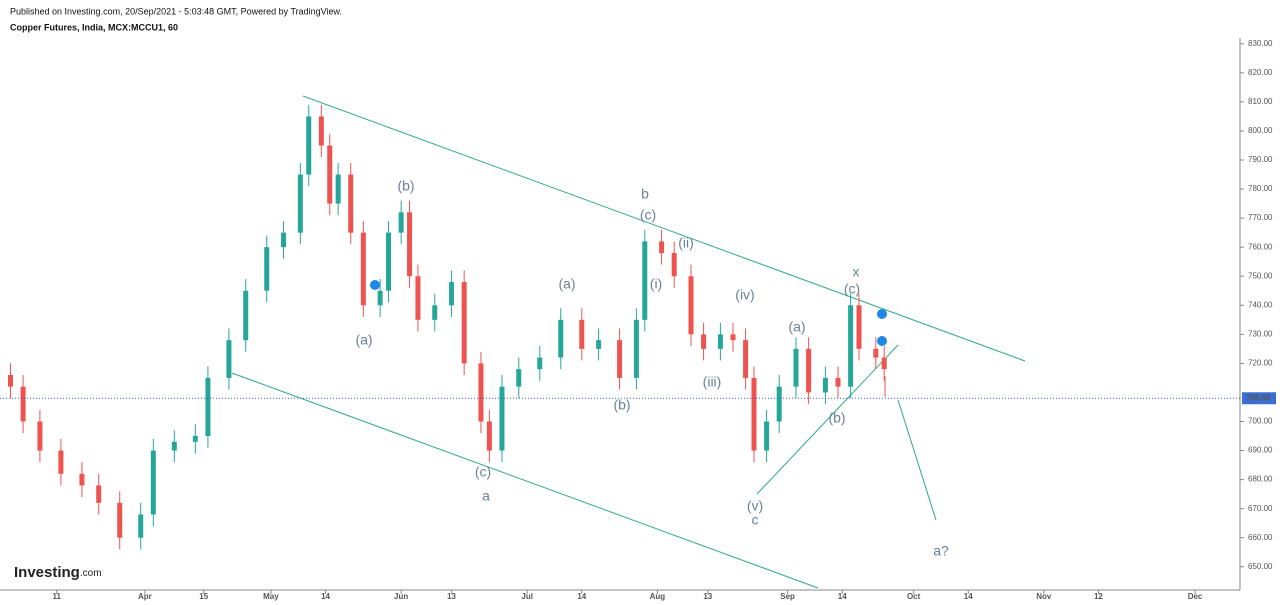 The width and height of the screenshot is (1280, 605). Describe the element at coordinates (856, 272) in the screenshot. I see `wave-label: x` at that location.